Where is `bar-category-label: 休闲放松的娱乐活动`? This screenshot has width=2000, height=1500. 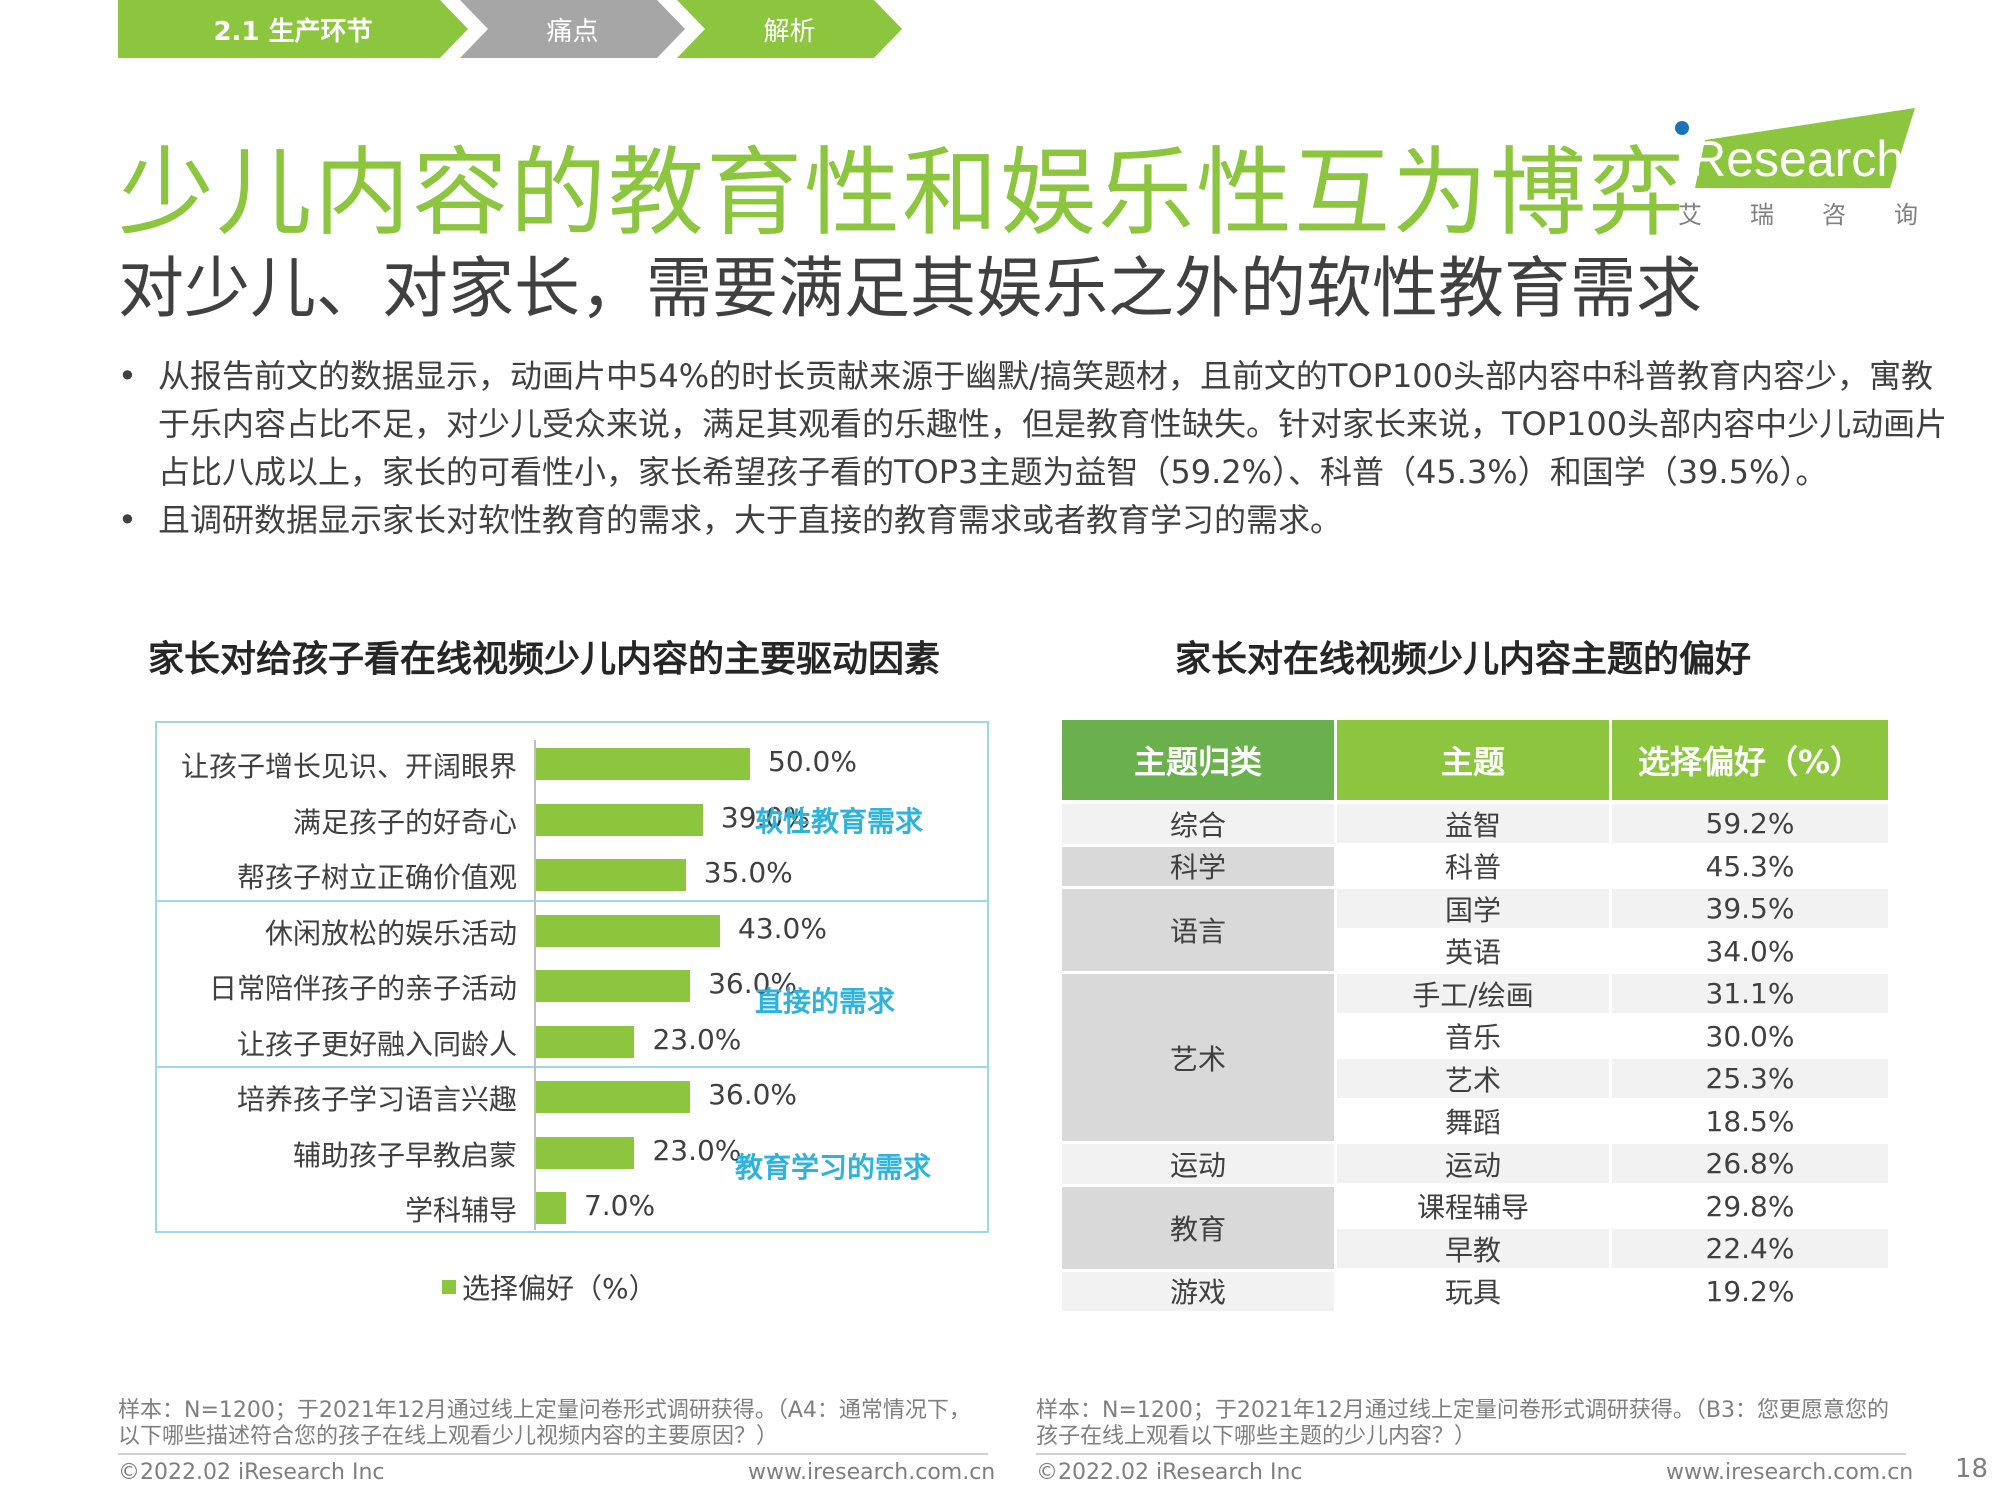
bar-category-label: 休闲放松的娱乐活动 is located at coordinates (390, 933).